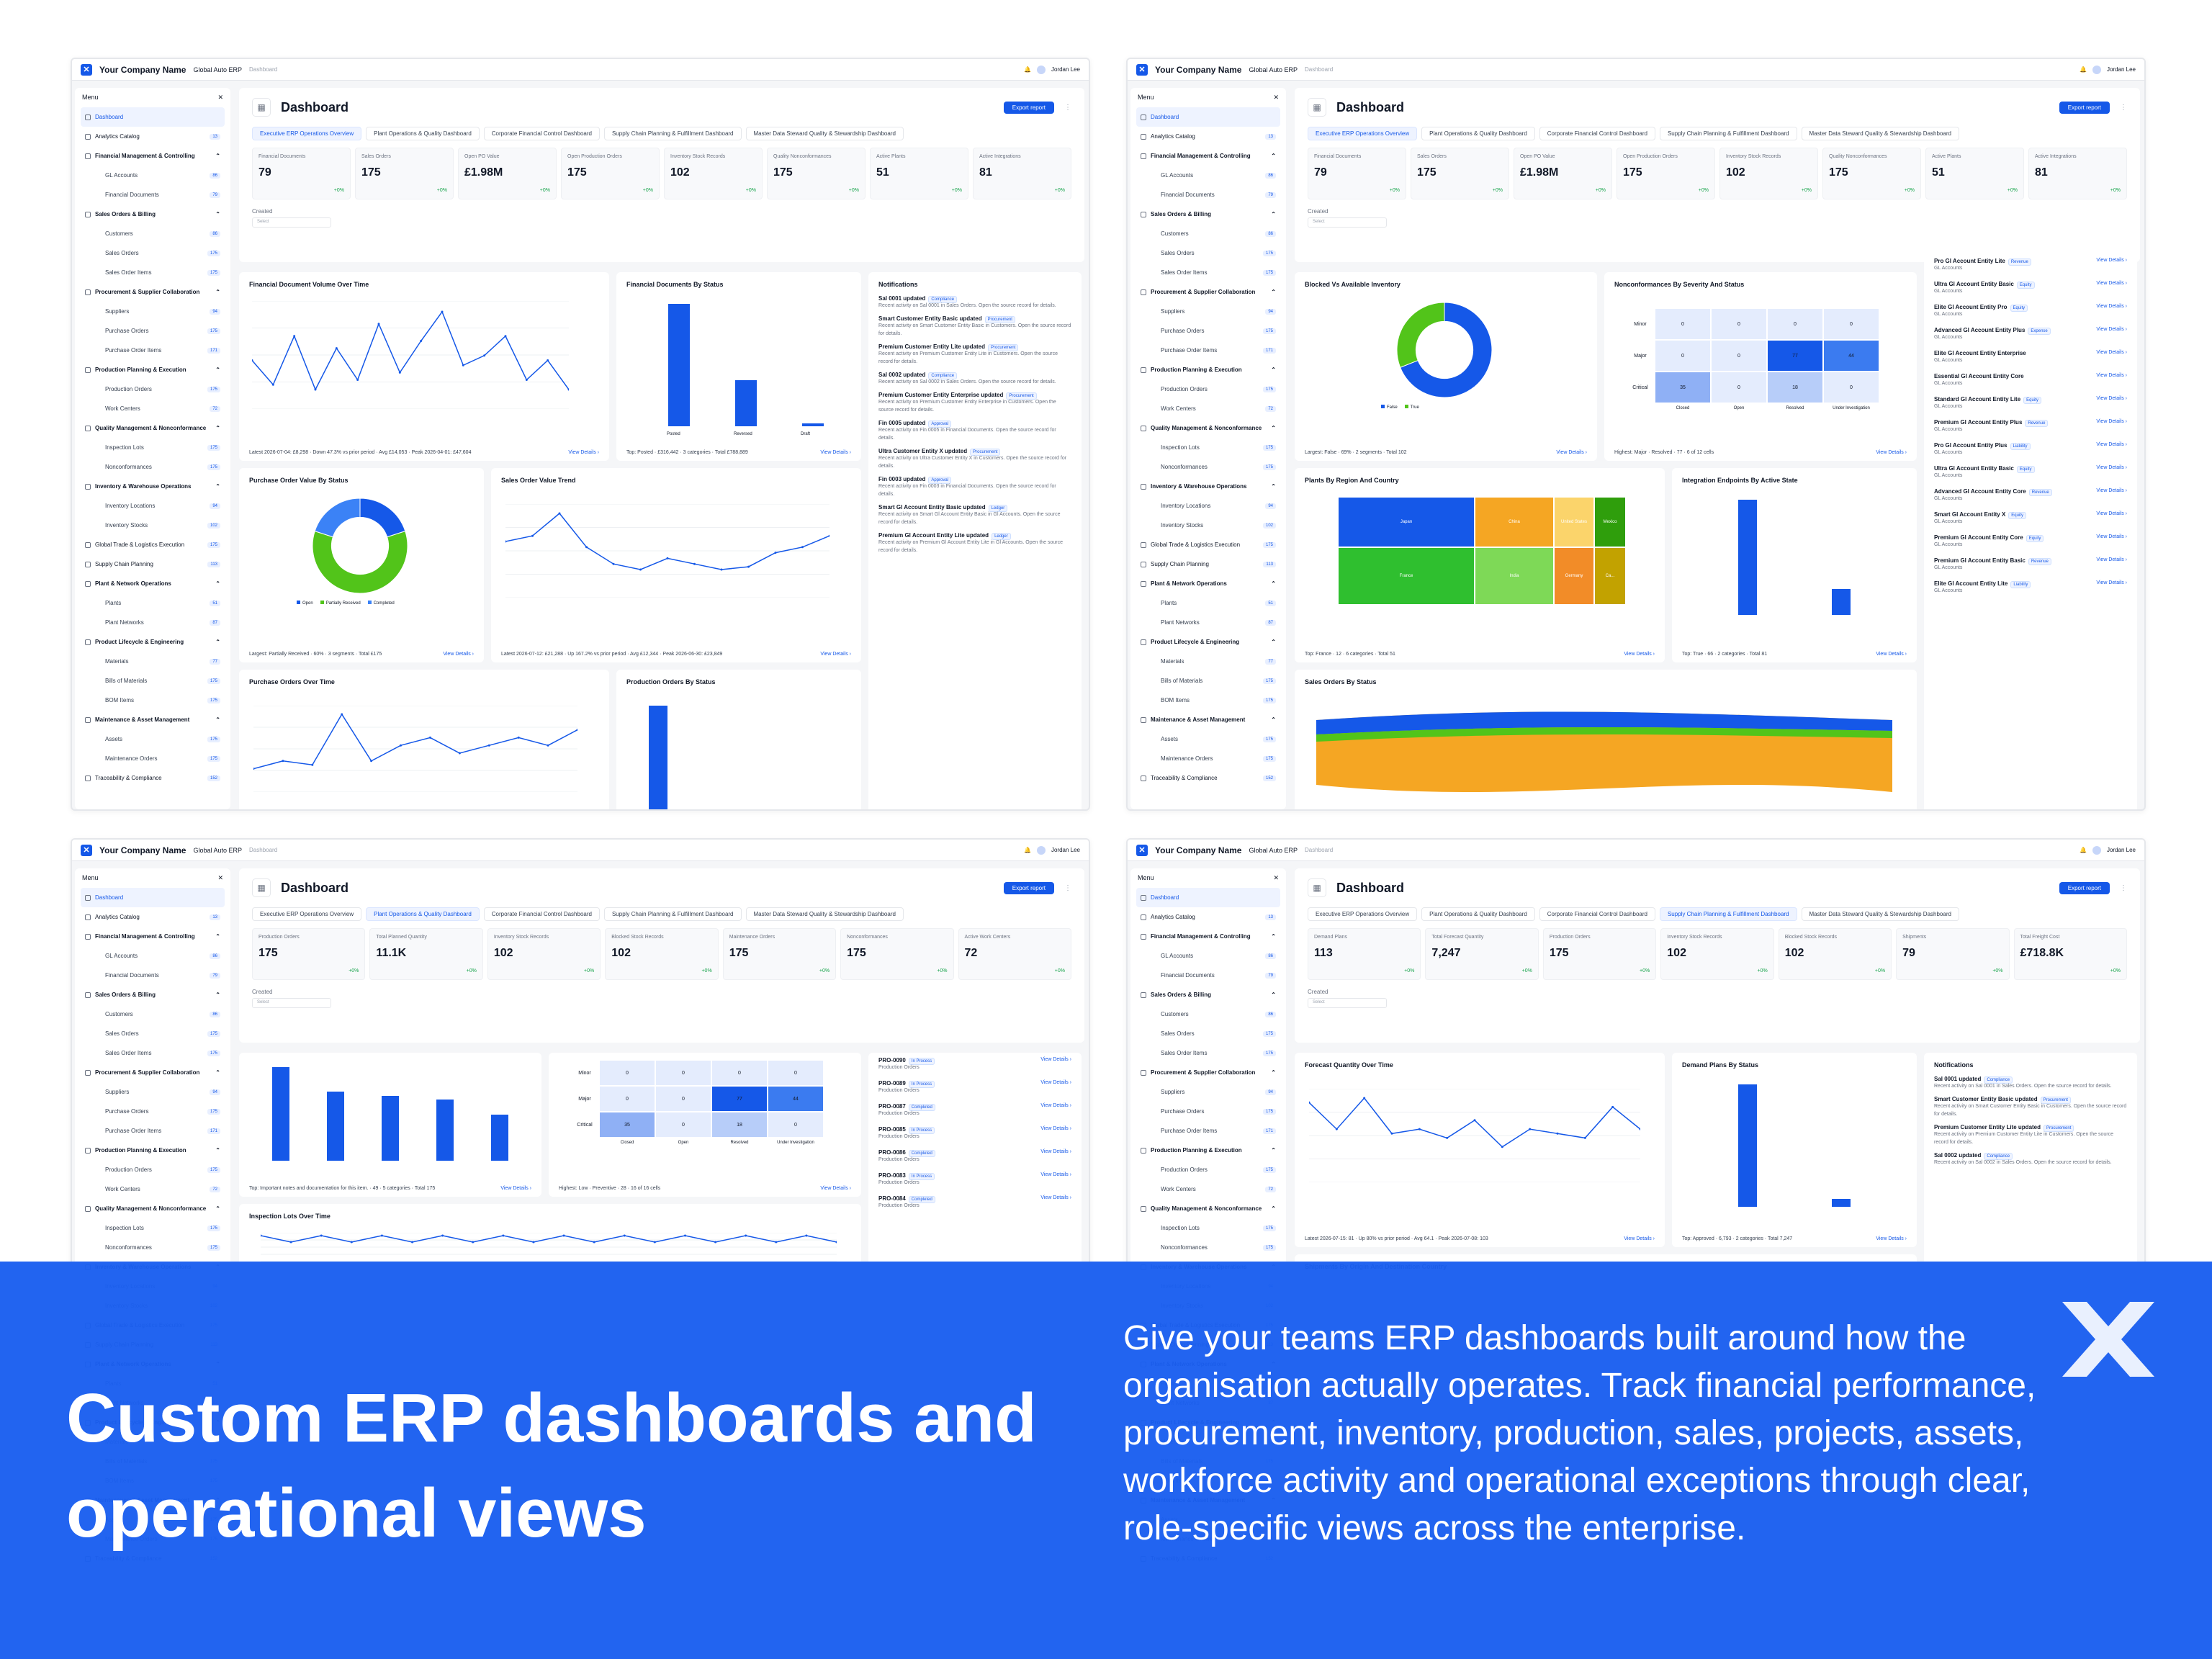  I want to click on kpi-card: Active Work Centers 72 +0%, so click(1014, 954).